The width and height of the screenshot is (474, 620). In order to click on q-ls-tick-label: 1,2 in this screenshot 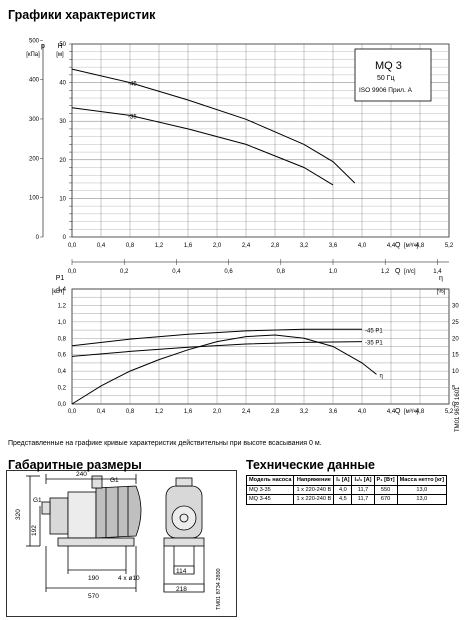, I will do `click(385, 272)`.